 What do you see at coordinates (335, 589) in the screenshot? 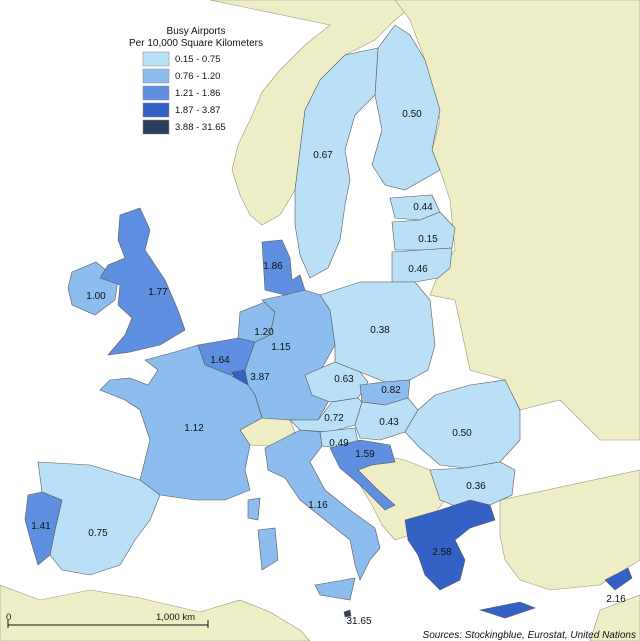
I see `region-sicily` at bounding box center [335, 589].